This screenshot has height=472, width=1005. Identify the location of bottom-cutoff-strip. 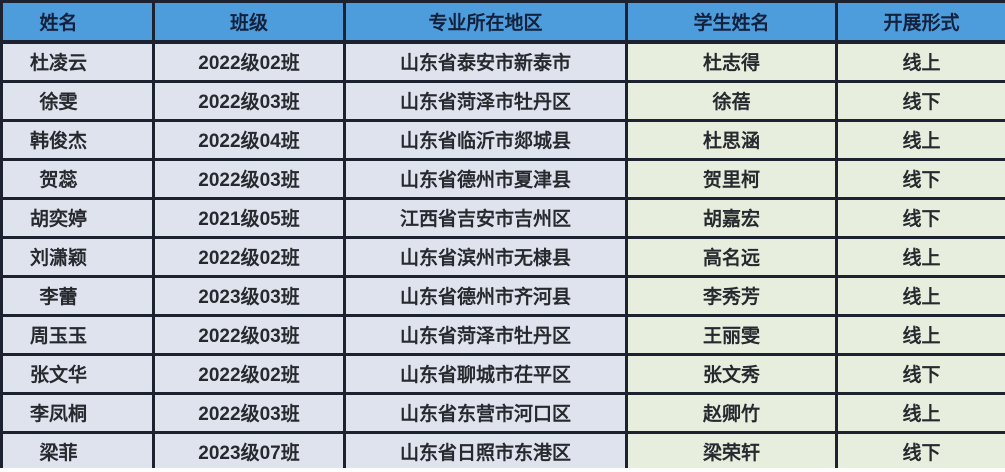
(502, 470).